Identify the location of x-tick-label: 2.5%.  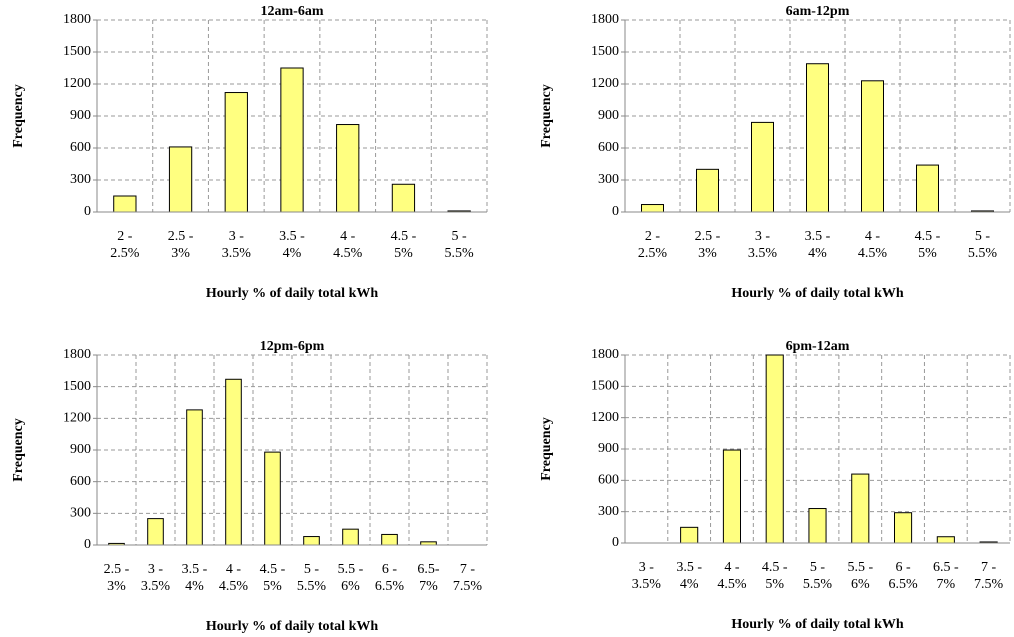
(125, 253).